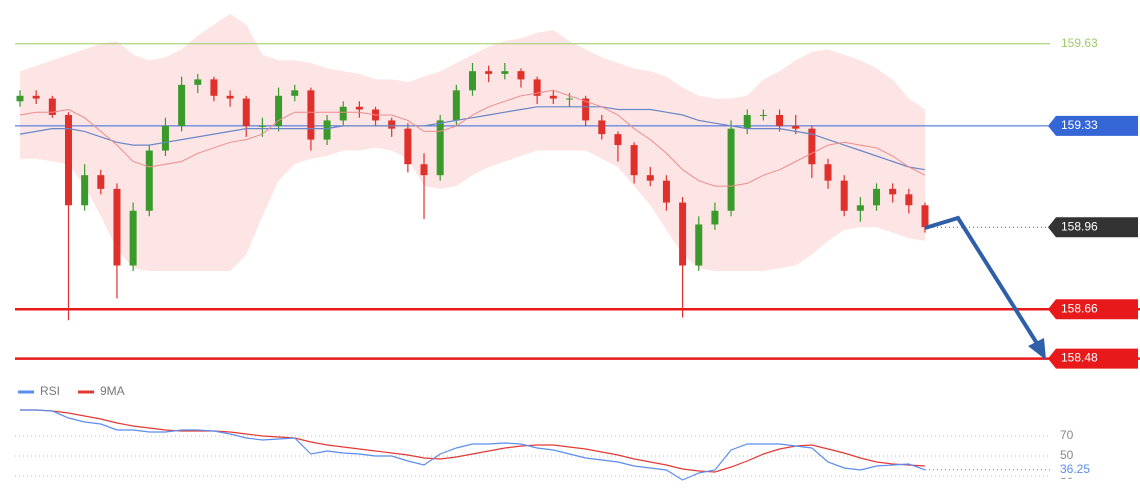 This screenshot has width=1140, height=500. What do you see at coordinates (50, 391) in the screenshot?
I see `legend-label: RSI` at bounding box center [50, 391].